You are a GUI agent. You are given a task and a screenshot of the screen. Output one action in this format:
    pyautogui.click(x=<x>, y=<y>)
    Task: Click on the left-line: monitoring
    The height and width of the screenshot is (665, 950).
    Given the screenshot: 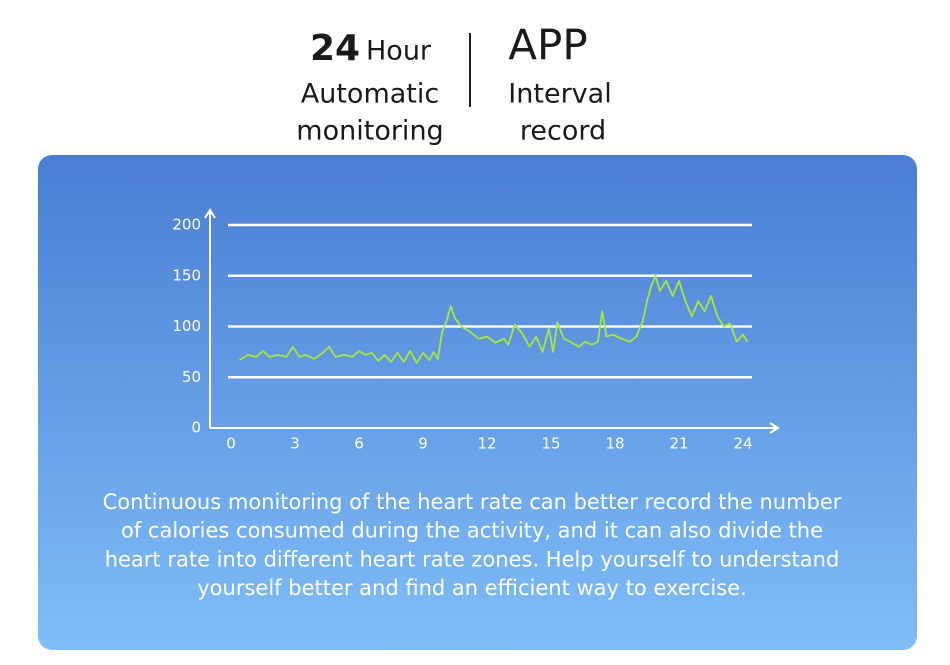 What is the action you would take?
    pyautogui.click(x=369, y=131)
    